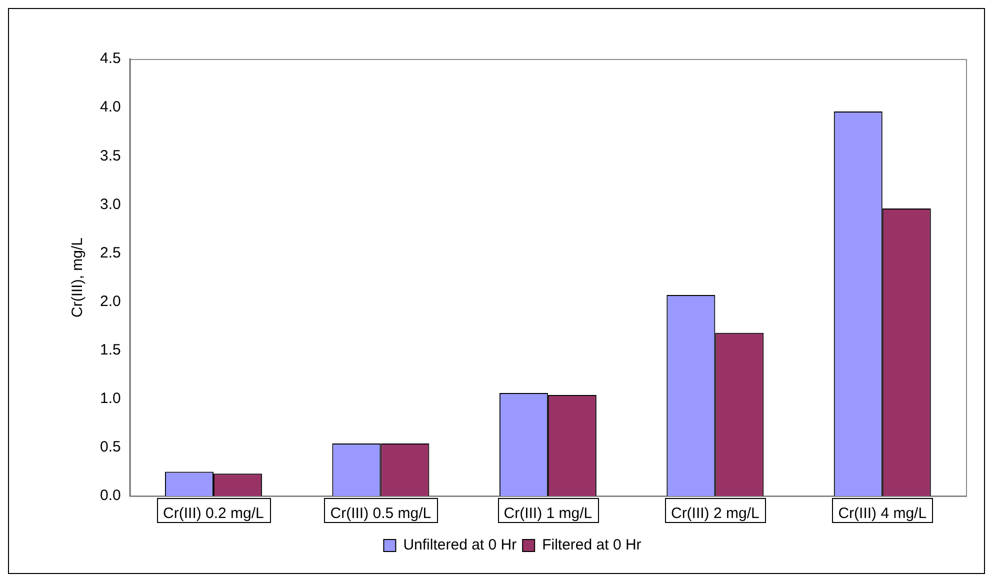  I want to click on x-tick-label: Cr(III) 0.2 mg/L, so click(213, 513).